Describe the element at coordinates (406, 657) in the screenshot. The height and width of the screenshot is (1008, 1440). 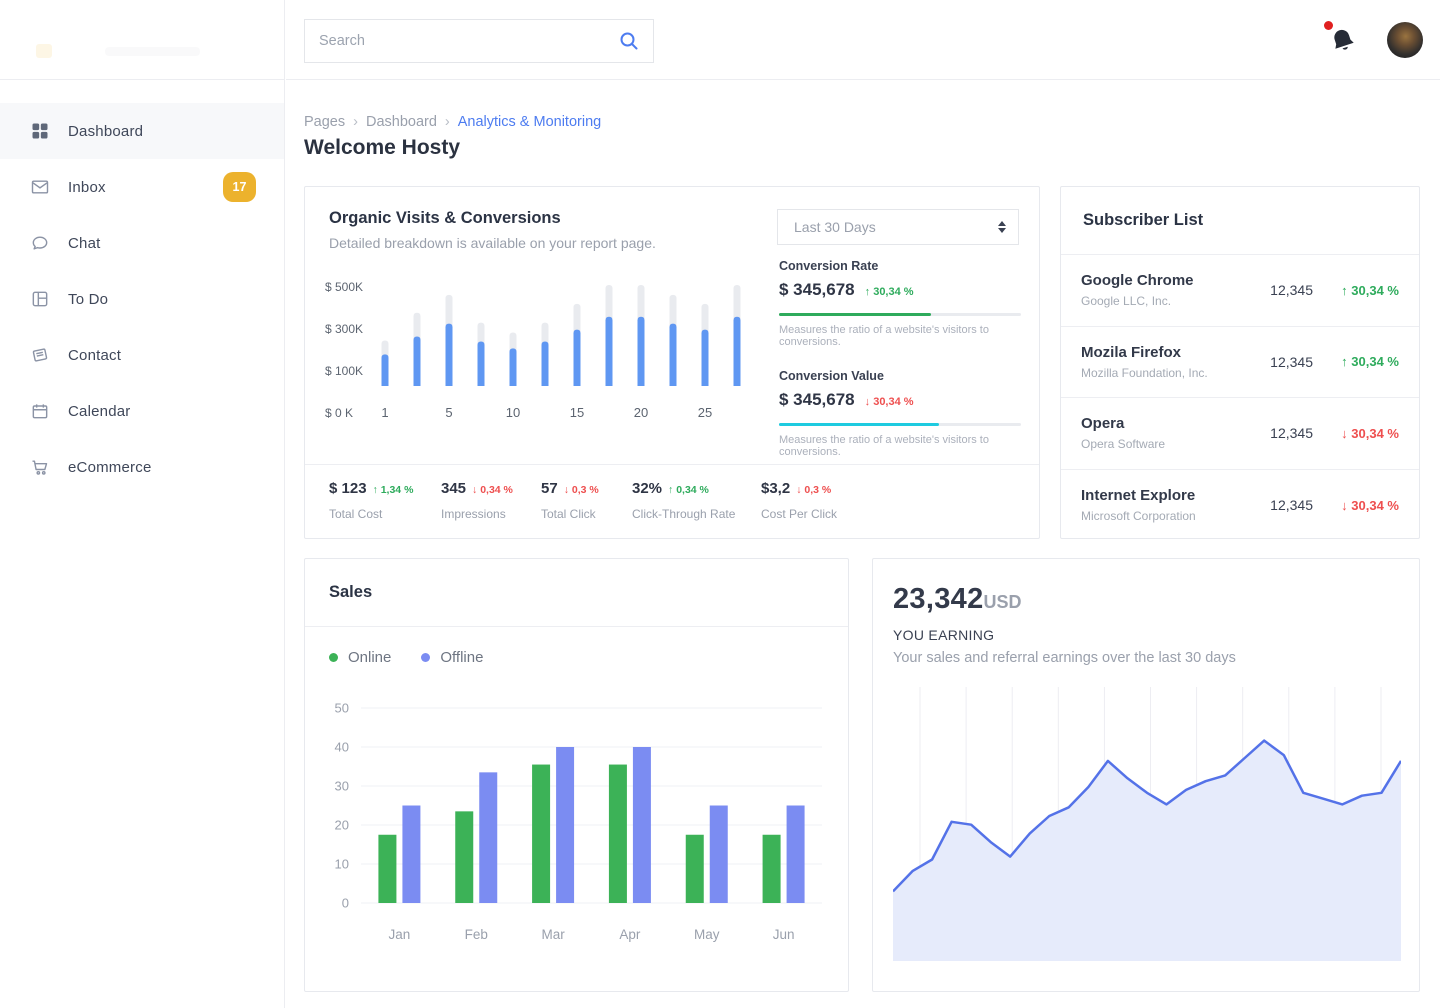
I see `sales-legend: Online Offline` at that location.